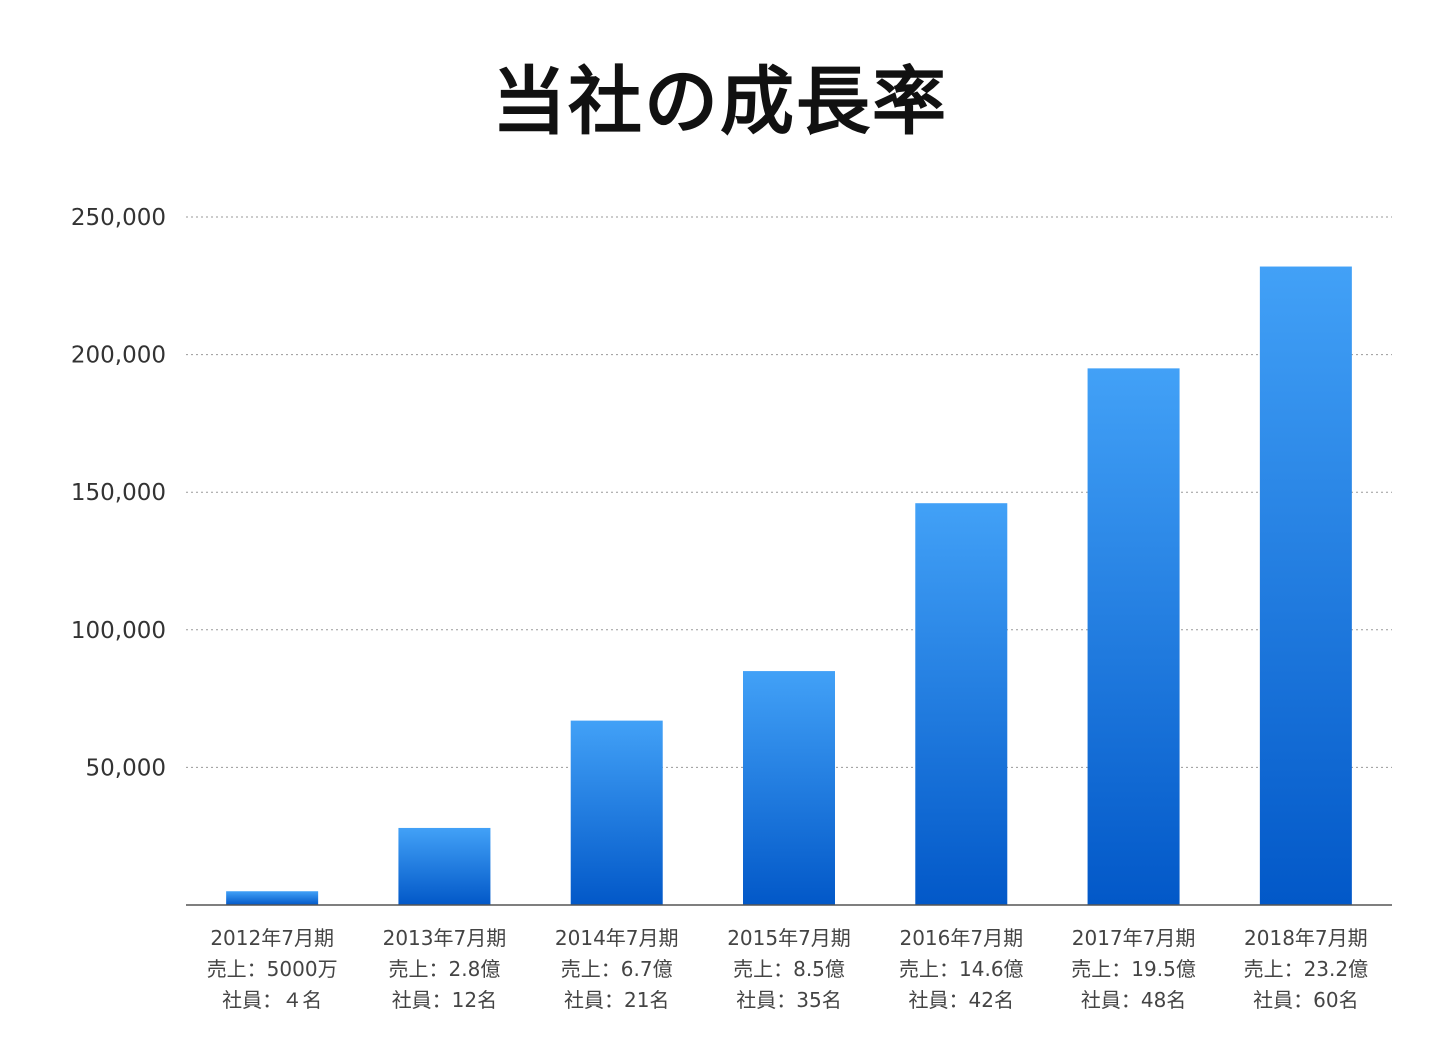  I want to click on x-tick-label: 2017年7月期, so click(1134, 938).